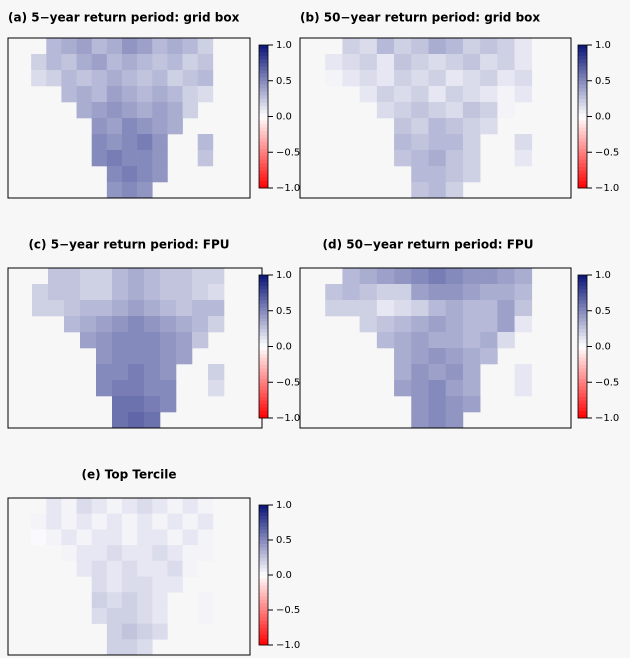 The width and height of the screenshot is (630, 658). Describe the element at coordinates (607, 188) in the screenshot. I see `colorbar-label: −1.0` at that location.